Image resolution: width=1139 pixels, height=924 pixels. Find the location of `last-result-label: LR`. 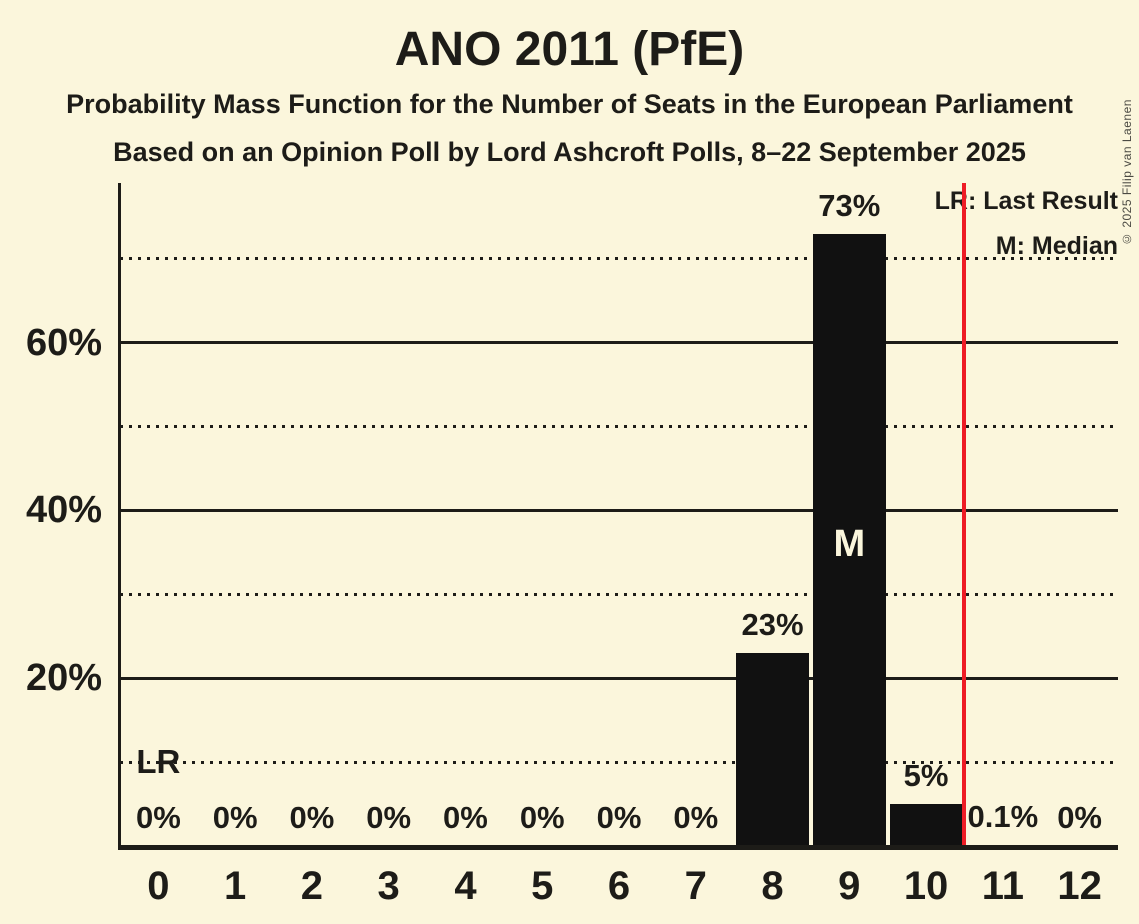

last-result-label: LR is located at coordinates (158, 761).